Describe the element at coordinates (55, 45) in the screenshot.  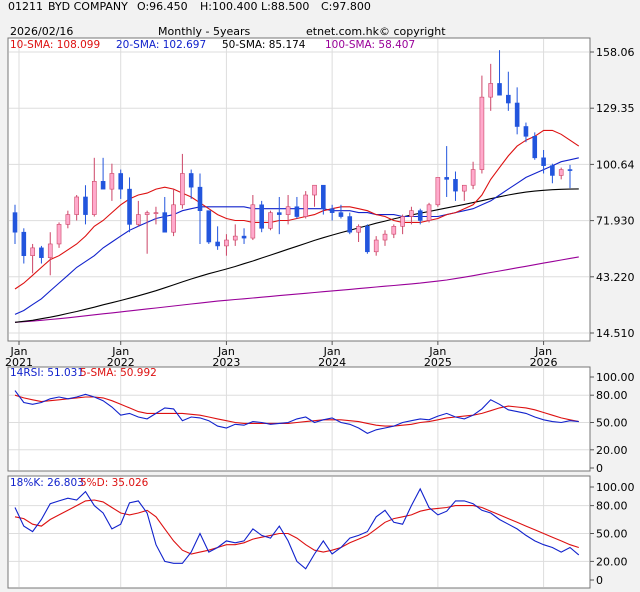
I see `legend-sma10: 10-SMA: 108.099` at that location.